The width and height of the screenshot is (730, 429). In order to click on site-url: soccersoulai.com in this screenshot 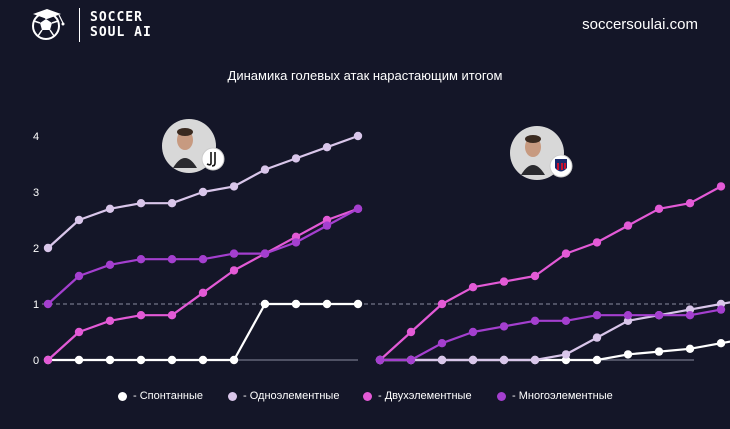, I will do `click(640, 24)`.